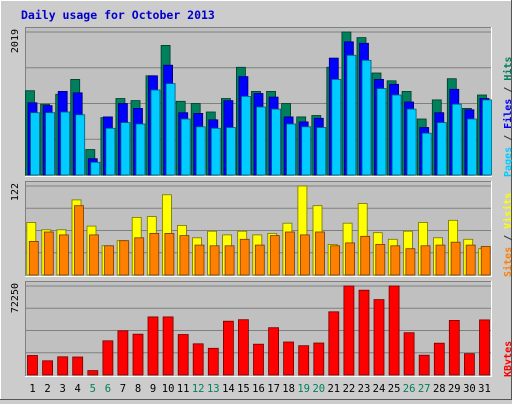  I want to click on axis-legend: KBytes, so click(507, 359).